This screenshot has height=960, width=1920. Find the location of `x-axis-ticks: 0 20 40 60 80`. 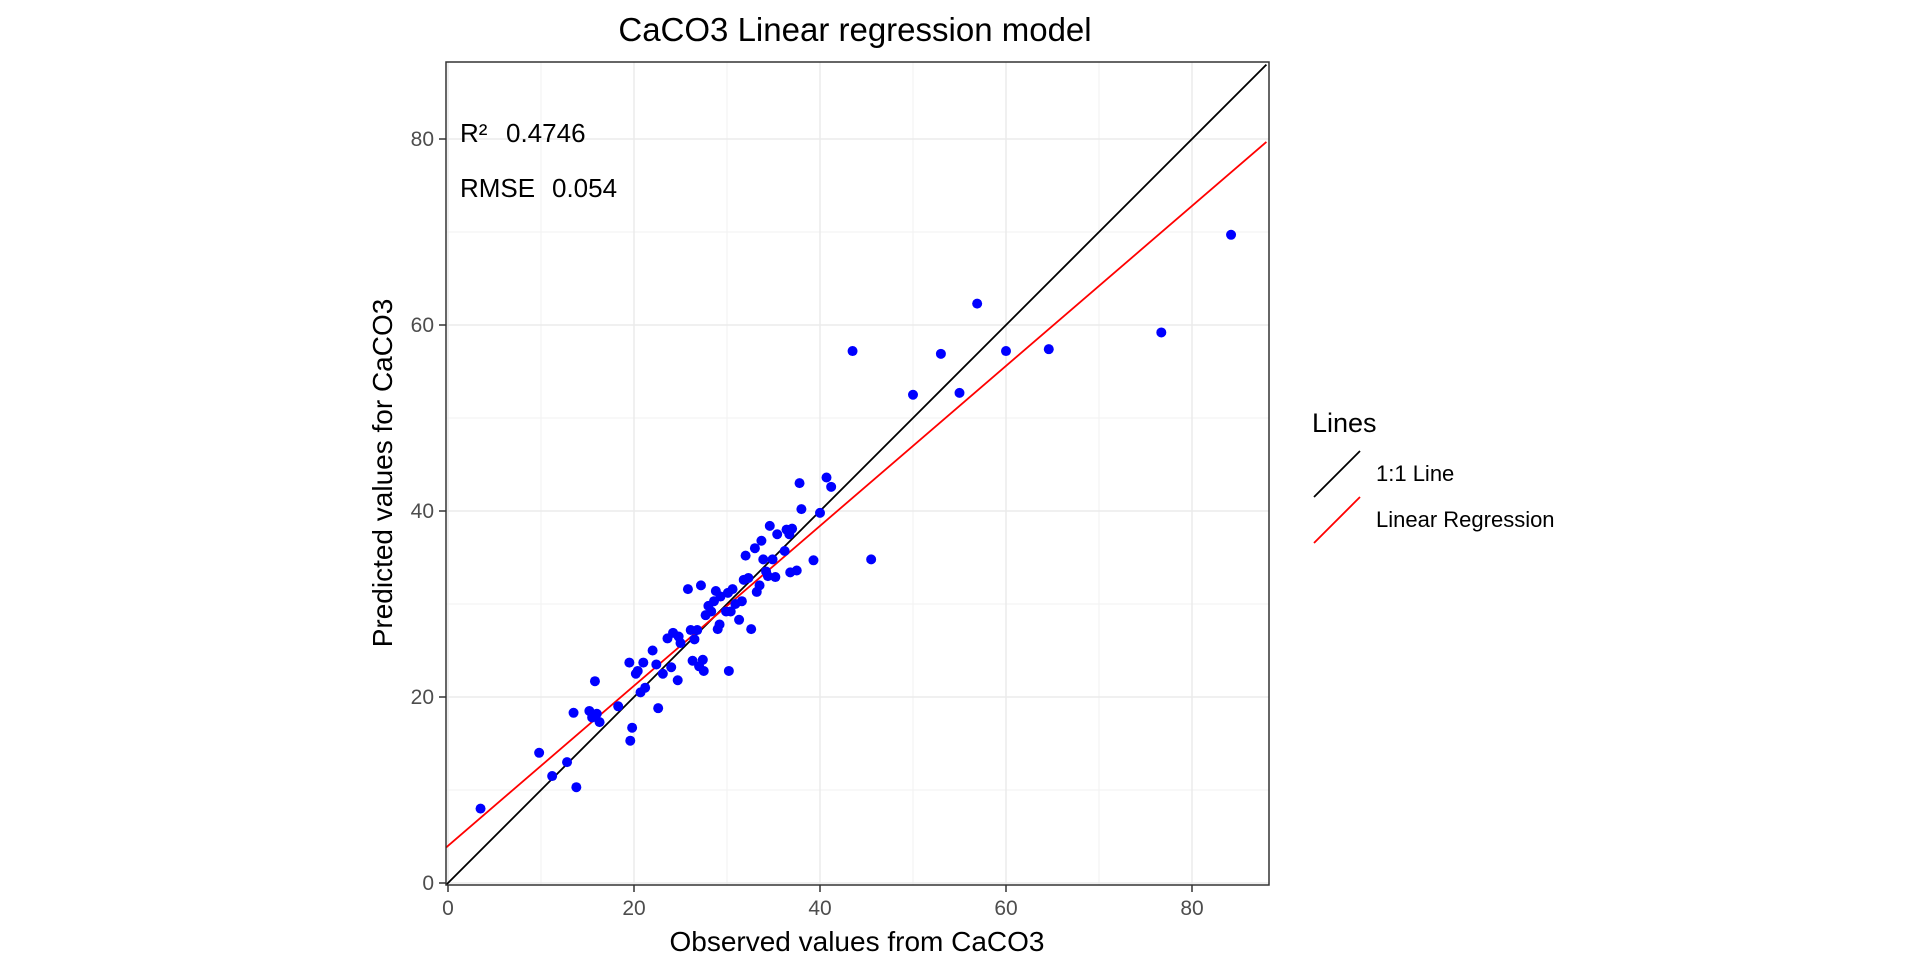

x-axis-ticks: 0 20 40 60 80 is located at coordinates (823, 902).